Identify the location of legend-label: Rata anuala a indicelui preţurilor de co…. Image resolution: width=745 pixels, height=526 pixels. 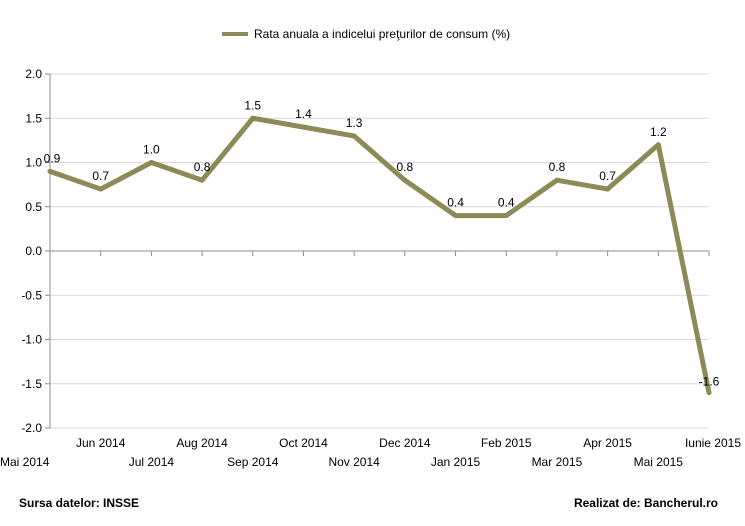
(382, 34).